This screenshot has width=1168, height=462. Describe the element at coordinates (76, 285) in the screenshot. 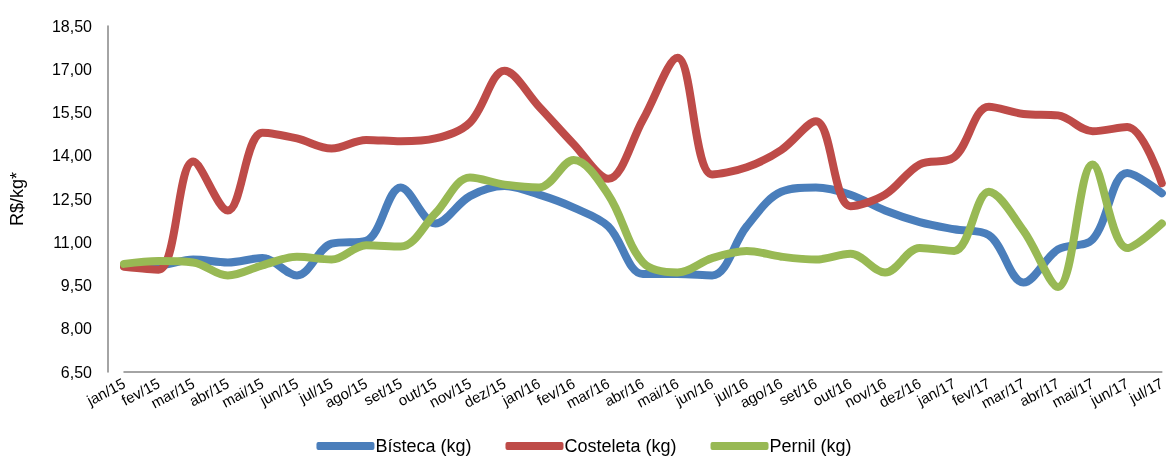

I see `y-tick-label: 9,50` at that location.